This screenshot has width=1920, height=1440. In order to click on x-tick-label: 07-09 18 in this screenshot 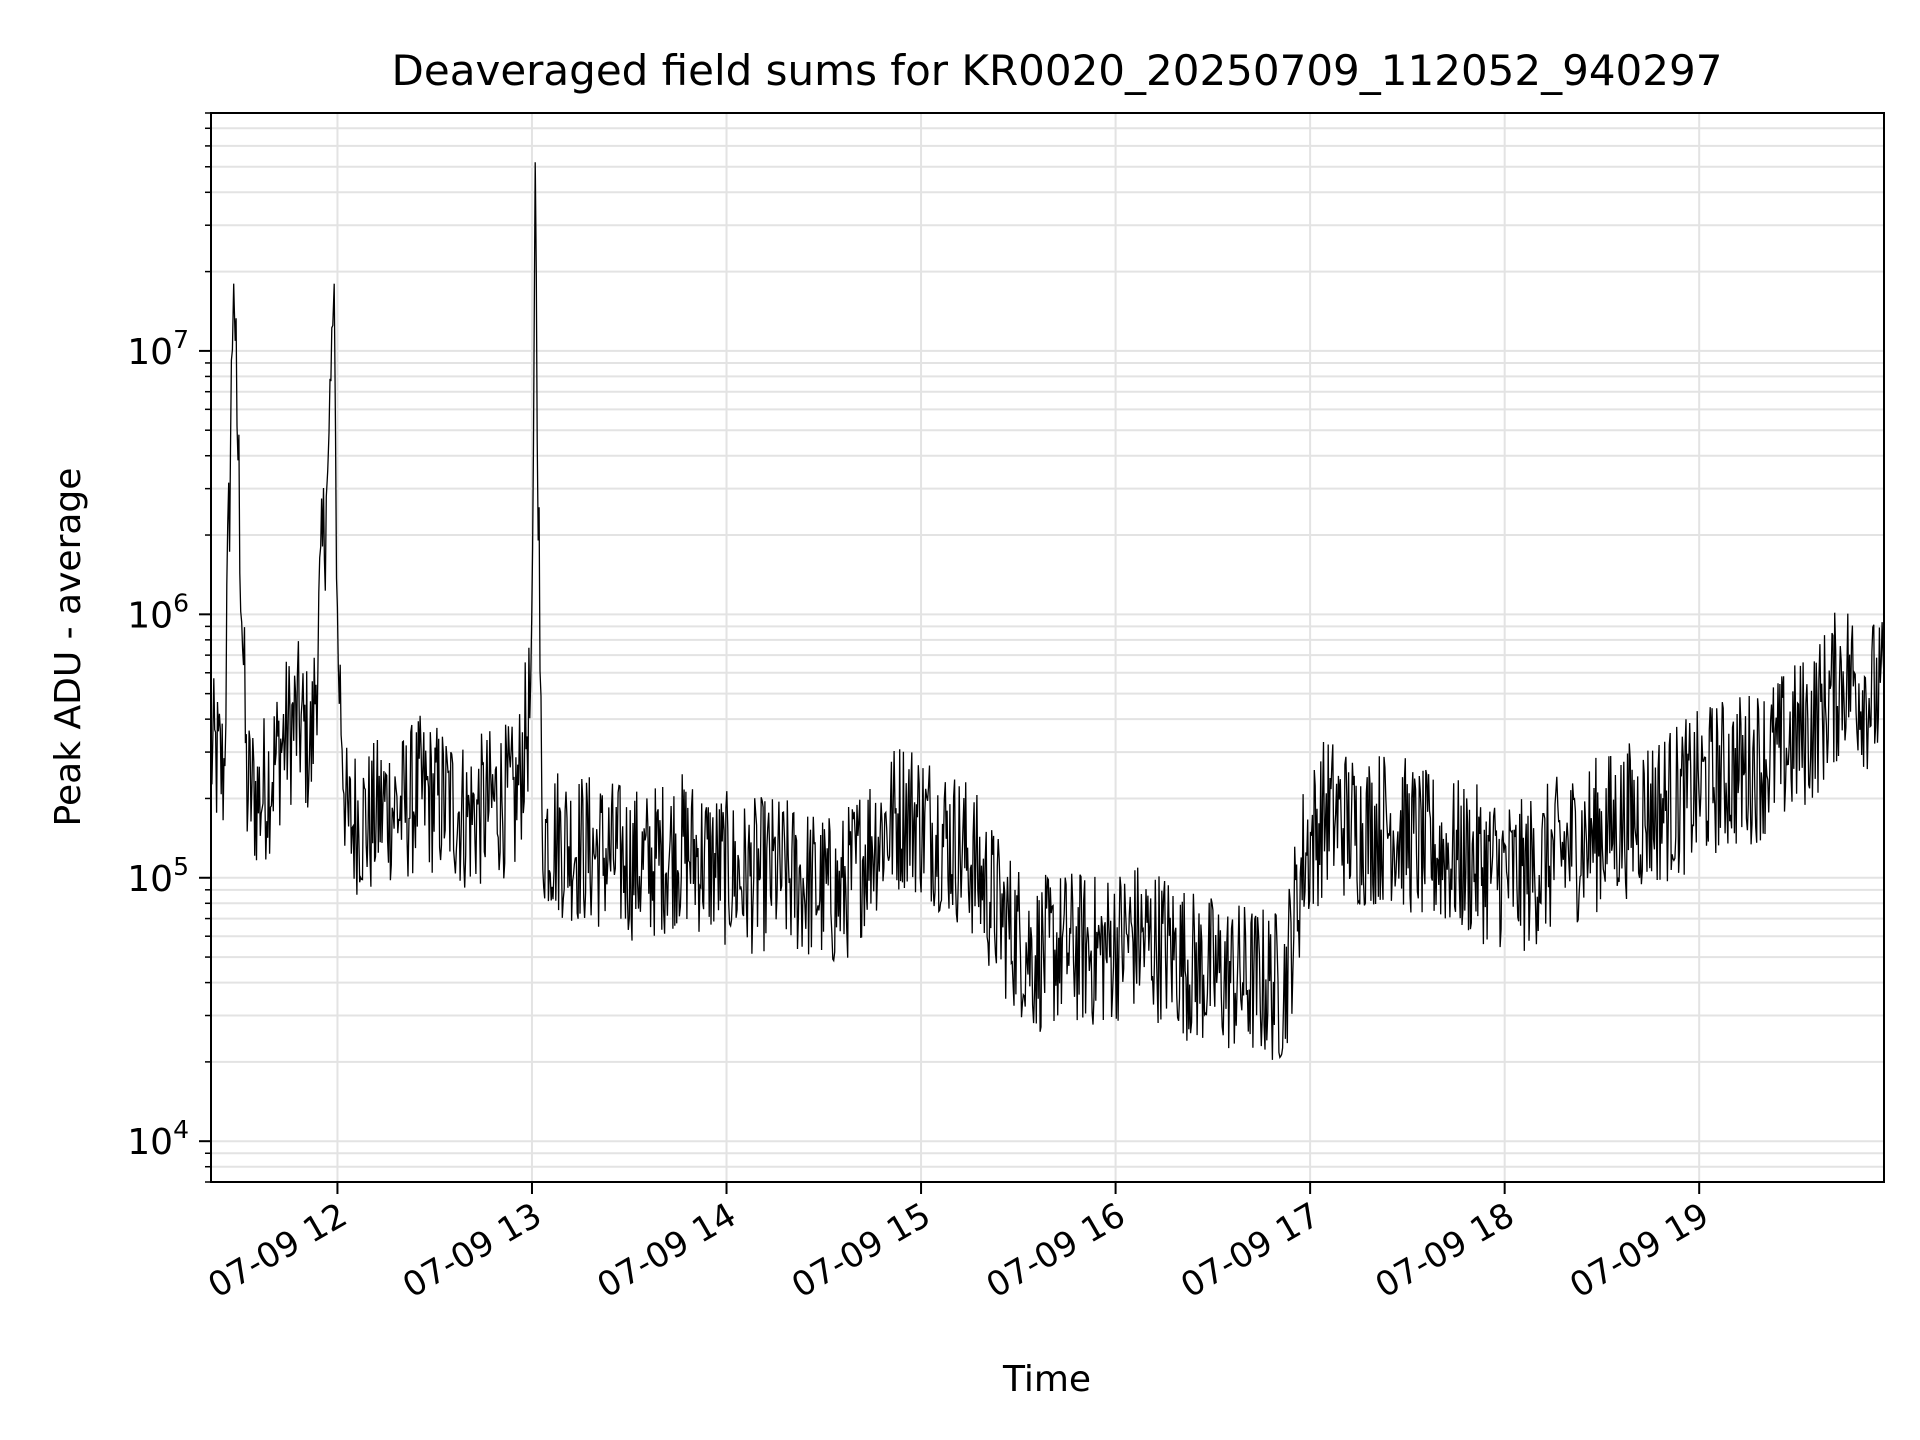, I will do `click(1445, 1250)`.